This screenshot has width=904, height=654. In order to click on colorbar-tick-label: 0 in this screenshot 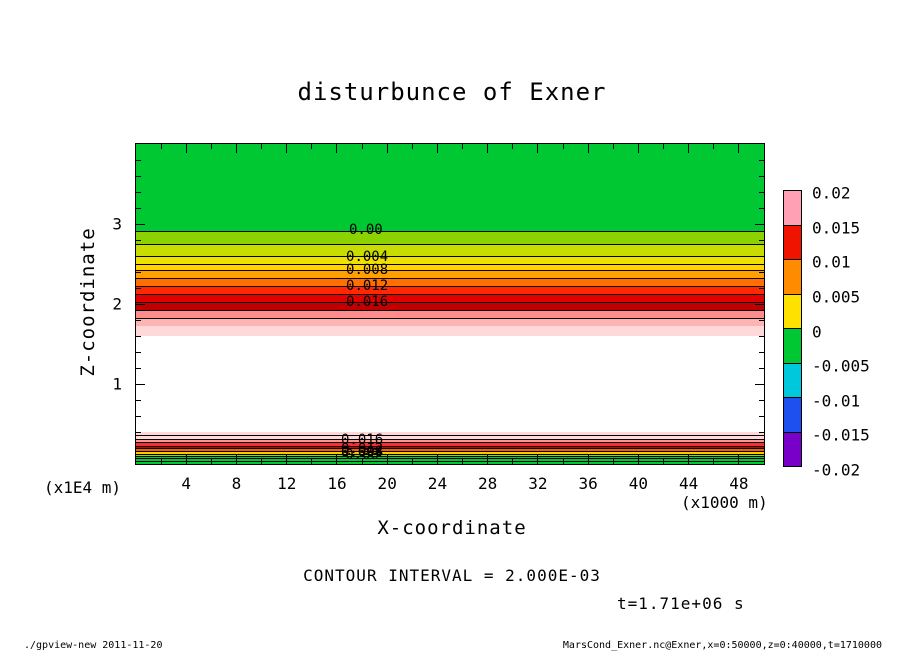, I will do `click(817, 331)`.